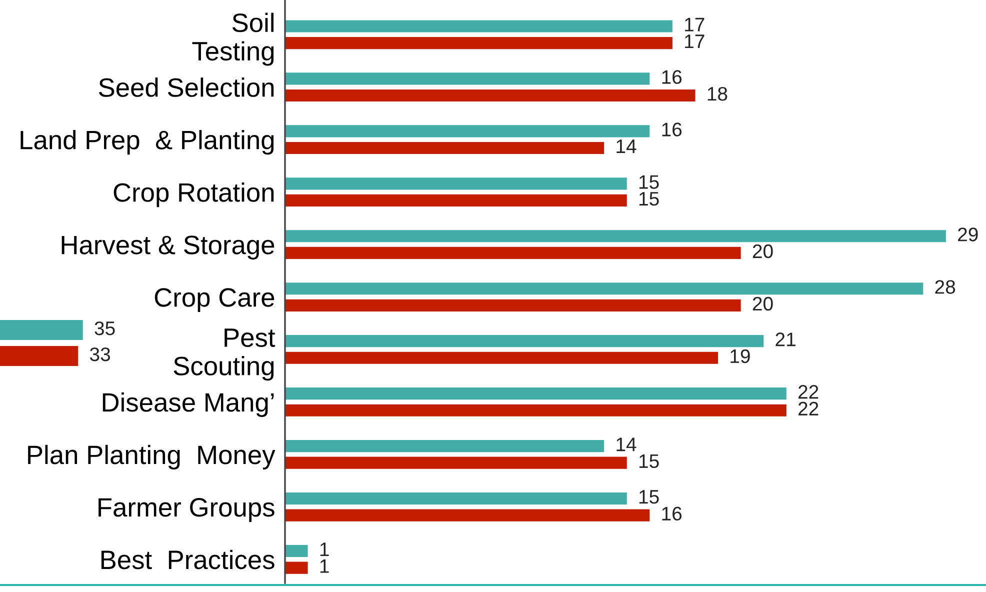 Image resolution: width=986 pixels, height=592 pixels. I want to click on y-tick-label: Crop Care, so click(214, 300).